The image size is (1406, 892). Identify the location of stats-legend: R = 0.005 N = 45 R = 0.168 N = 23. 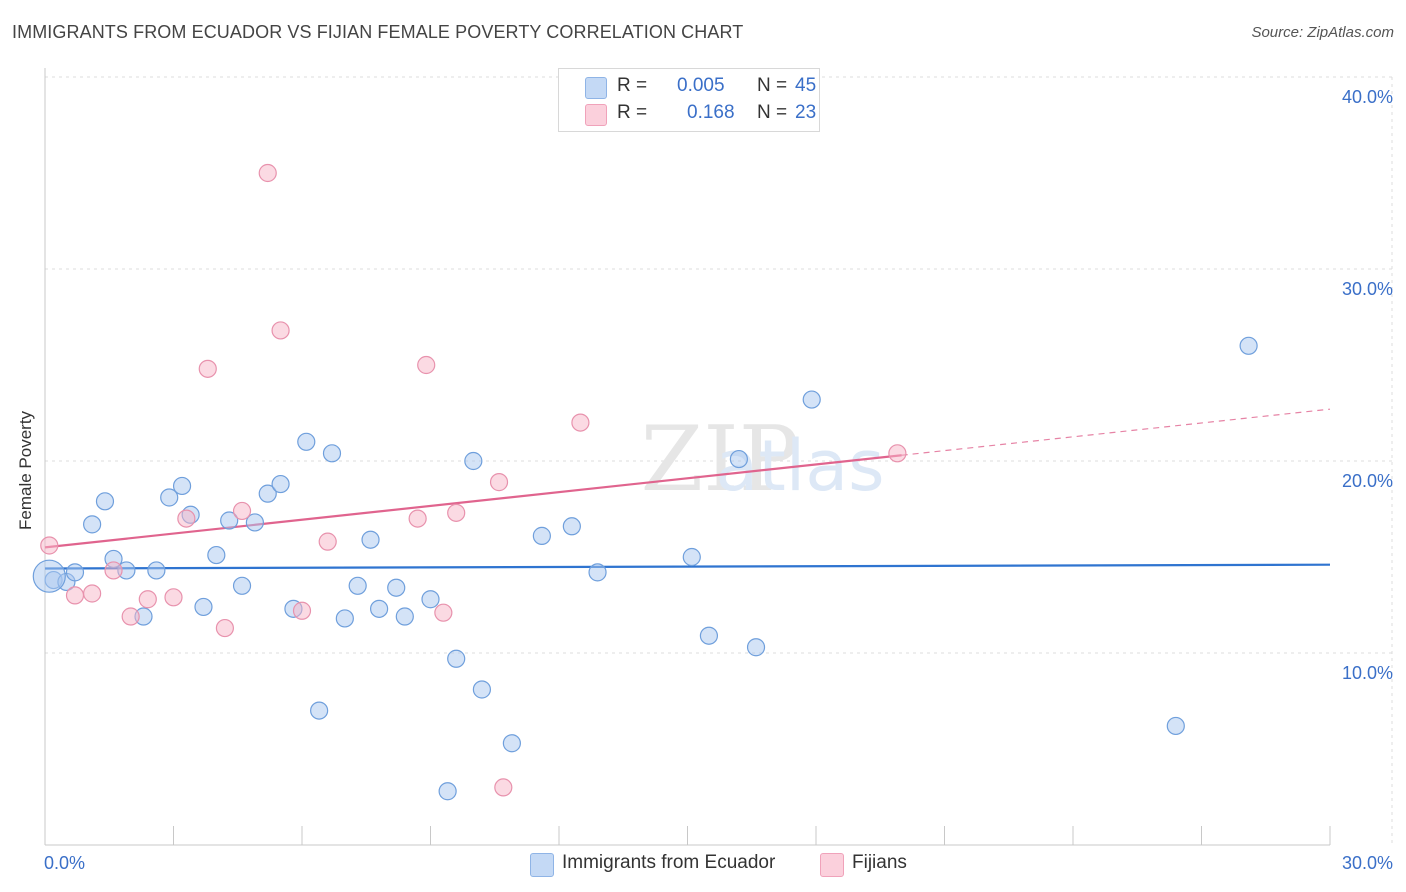
(689, 100).